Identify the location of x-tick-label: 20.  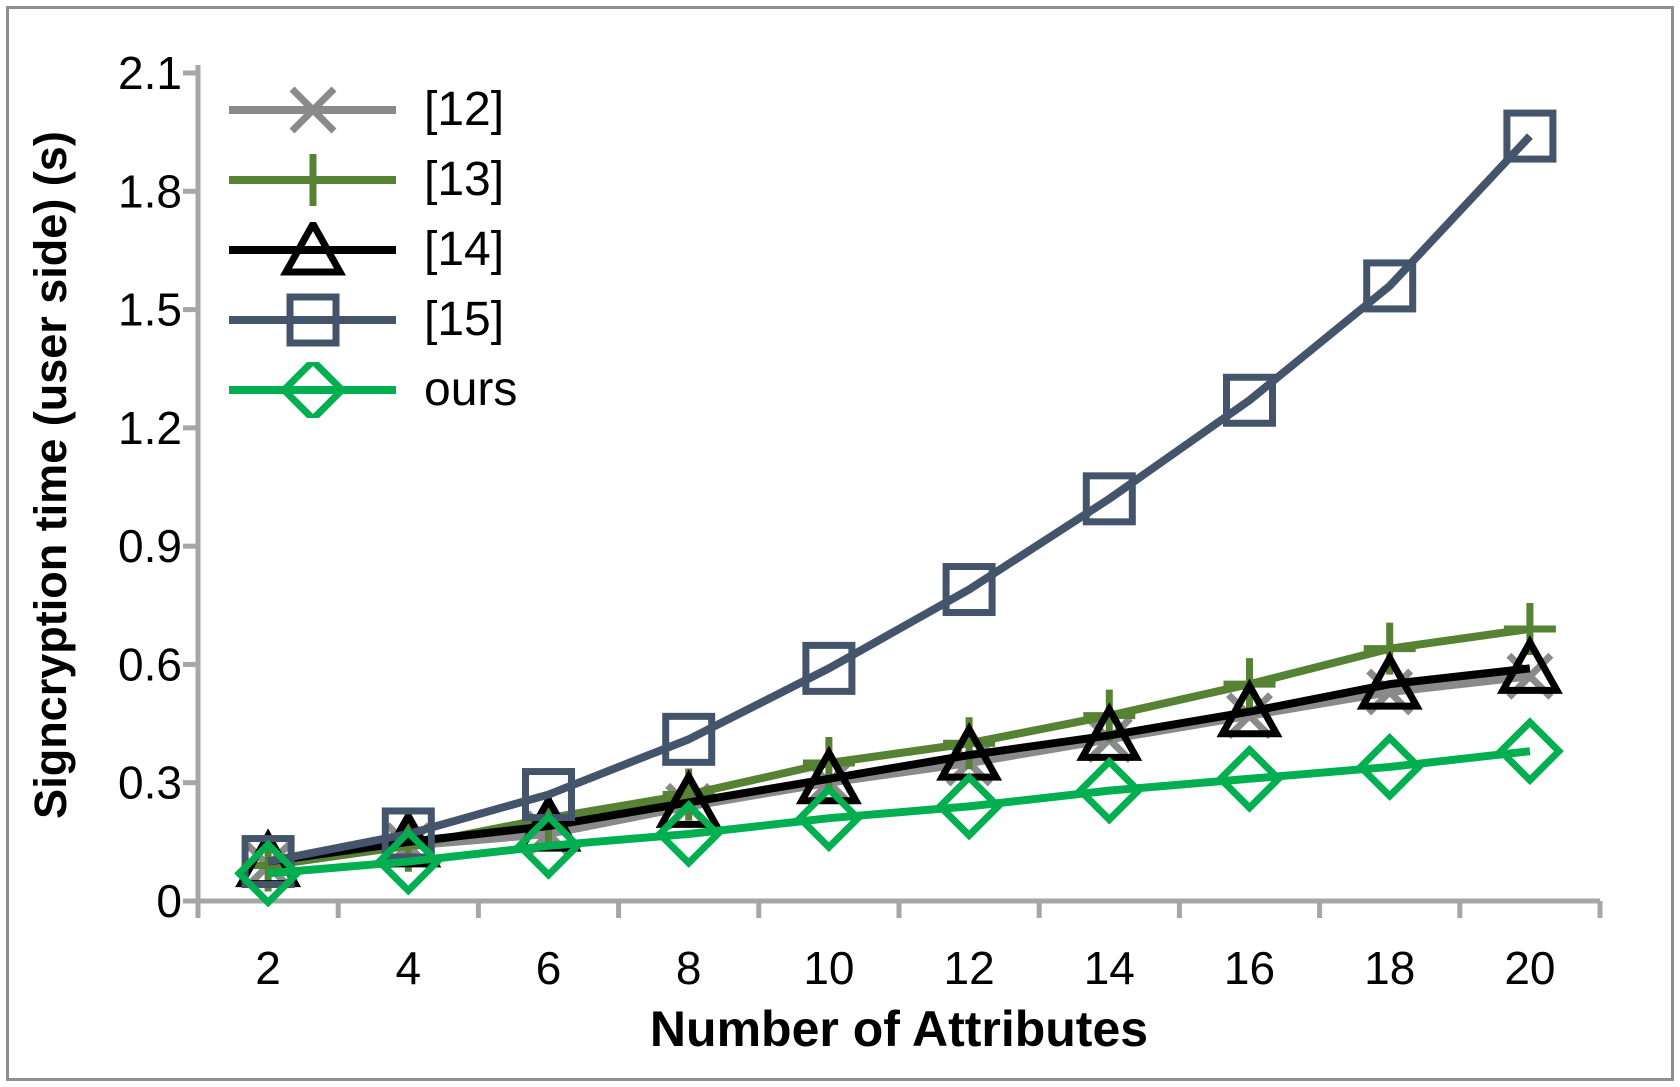
(1529, 968).